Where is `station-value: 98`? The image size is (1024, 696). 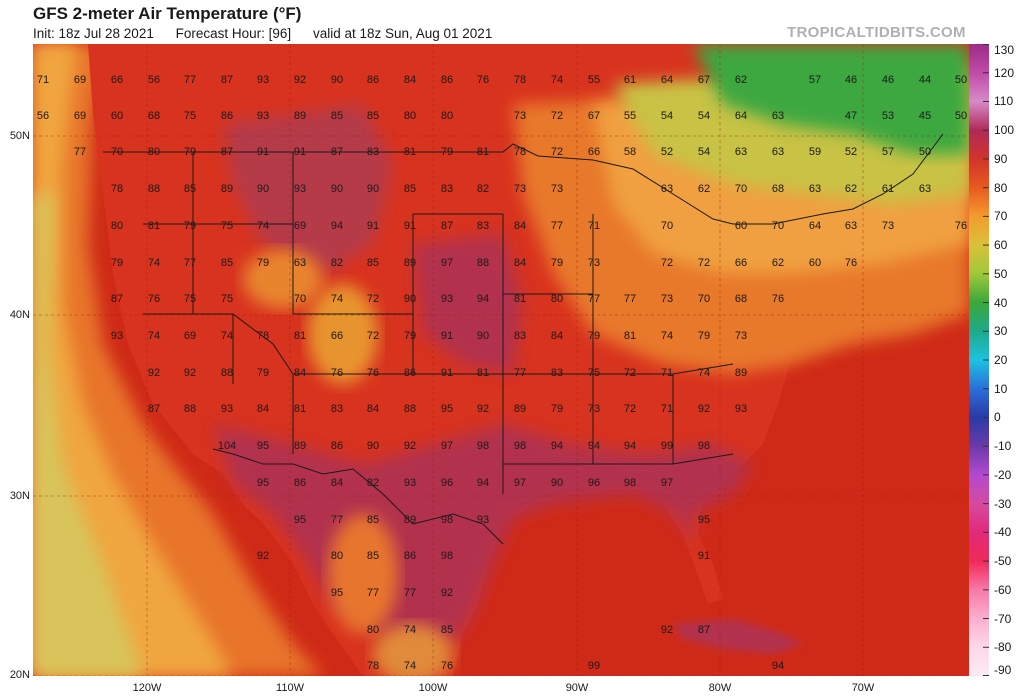 station-value: 98 is located at coordinates (447, 556).